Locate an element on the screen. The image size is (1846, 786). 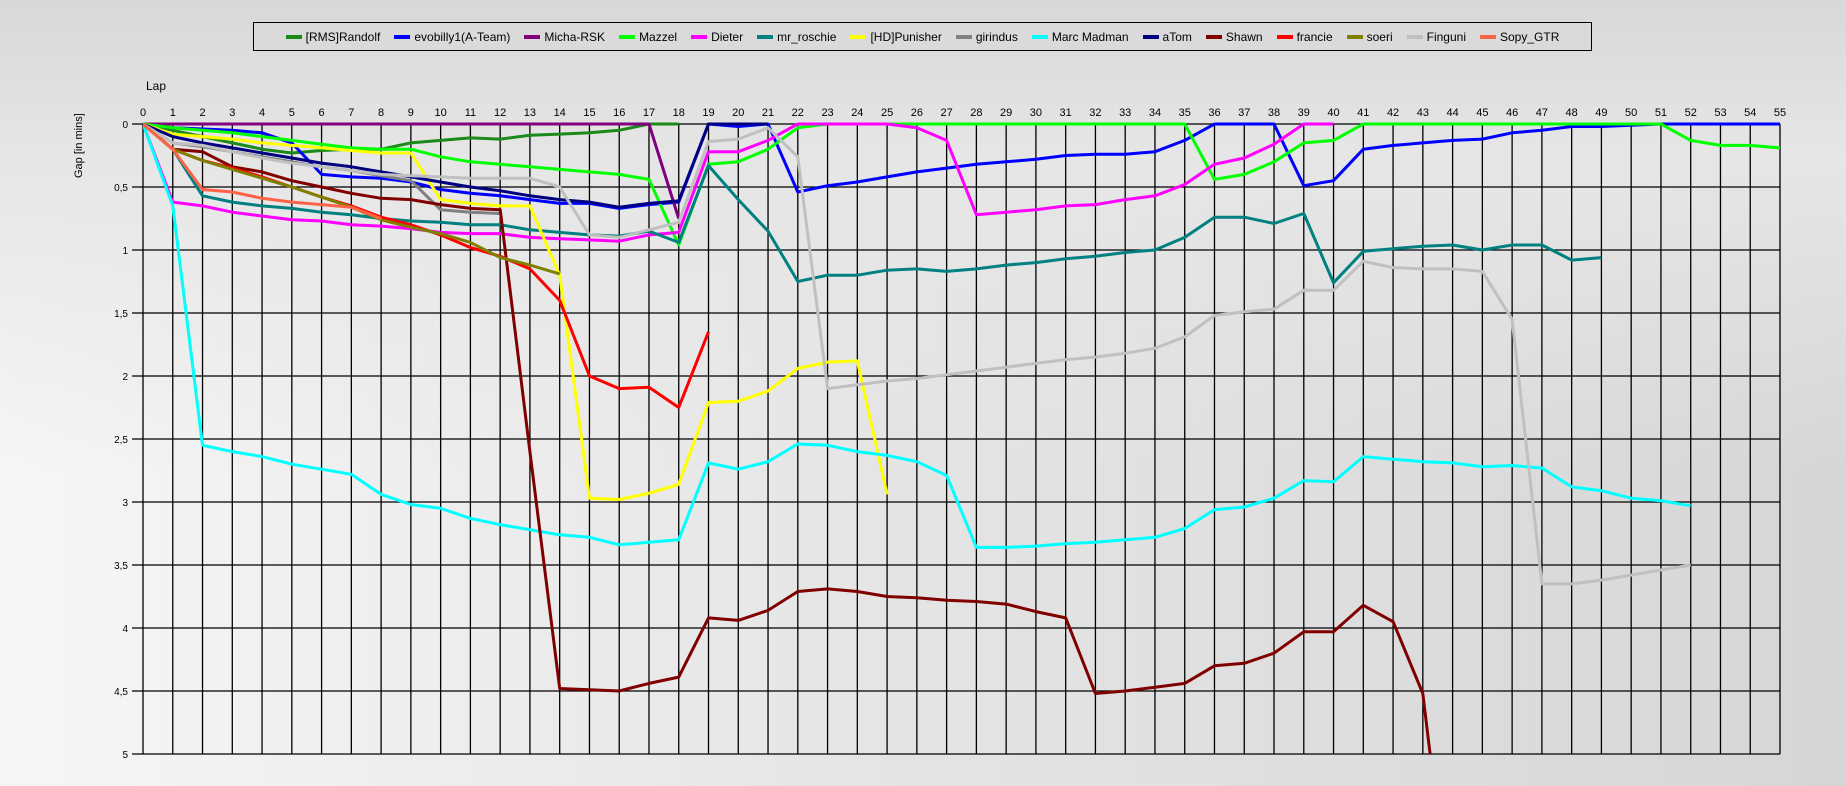
series-line--rms-randolf is located at coordinates (411, 138).